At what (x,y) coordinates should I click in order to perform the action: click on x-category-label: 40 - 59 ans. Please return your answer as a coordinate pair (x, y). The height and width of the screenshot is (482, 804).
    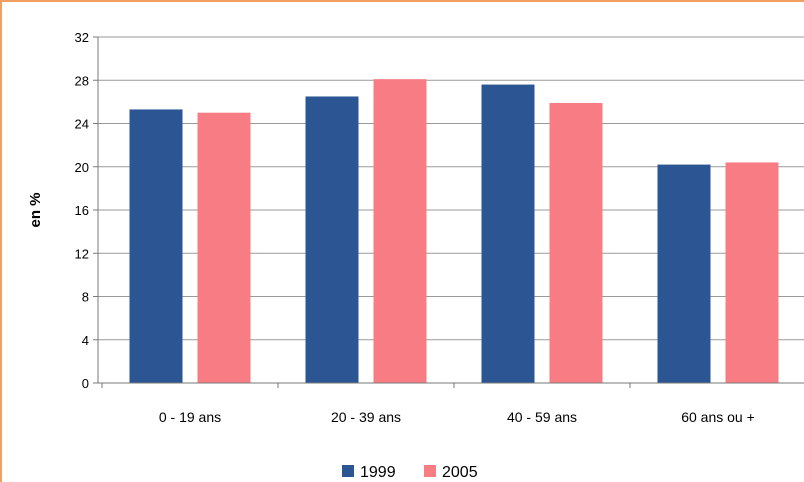
    Looking at the image, I should click on (542, 417).